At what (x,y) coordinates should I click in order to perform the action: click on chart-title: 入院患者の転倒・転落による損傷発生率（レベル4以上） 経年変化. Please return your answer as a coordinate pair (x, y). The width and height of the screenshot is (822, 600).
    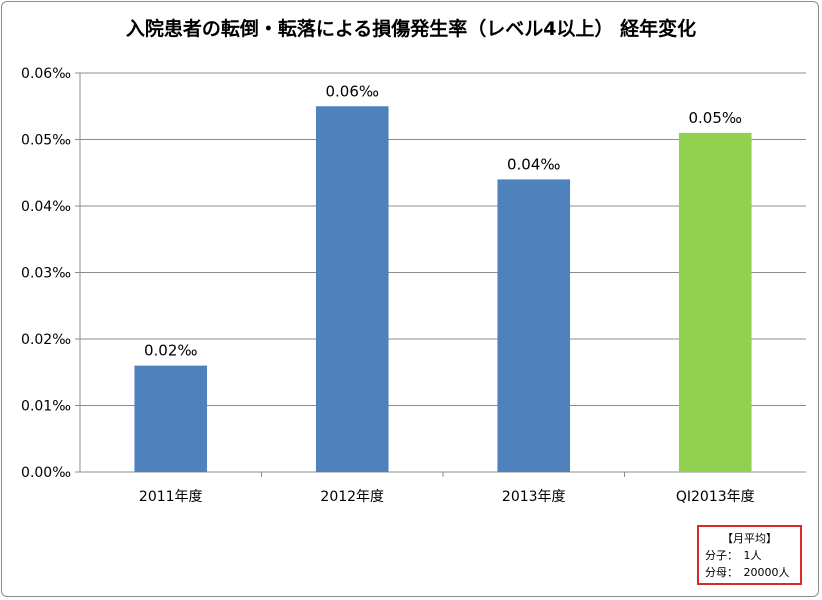
    Looking at the image, I should click on (411, 29).